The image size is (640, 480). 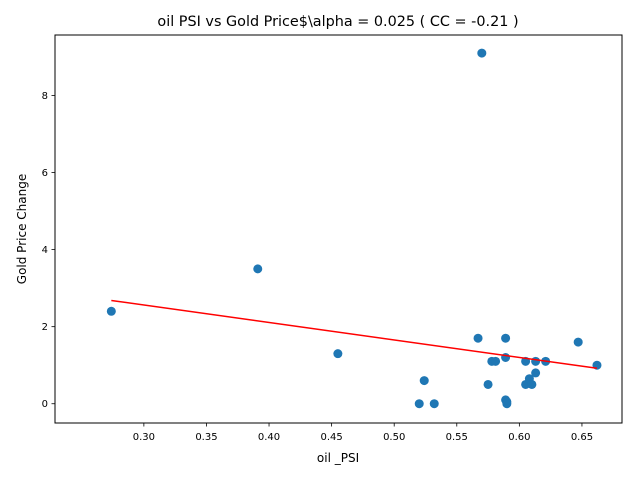 I want to click on y-axis-label: Gold Price Change, so click(x=22, y=229).